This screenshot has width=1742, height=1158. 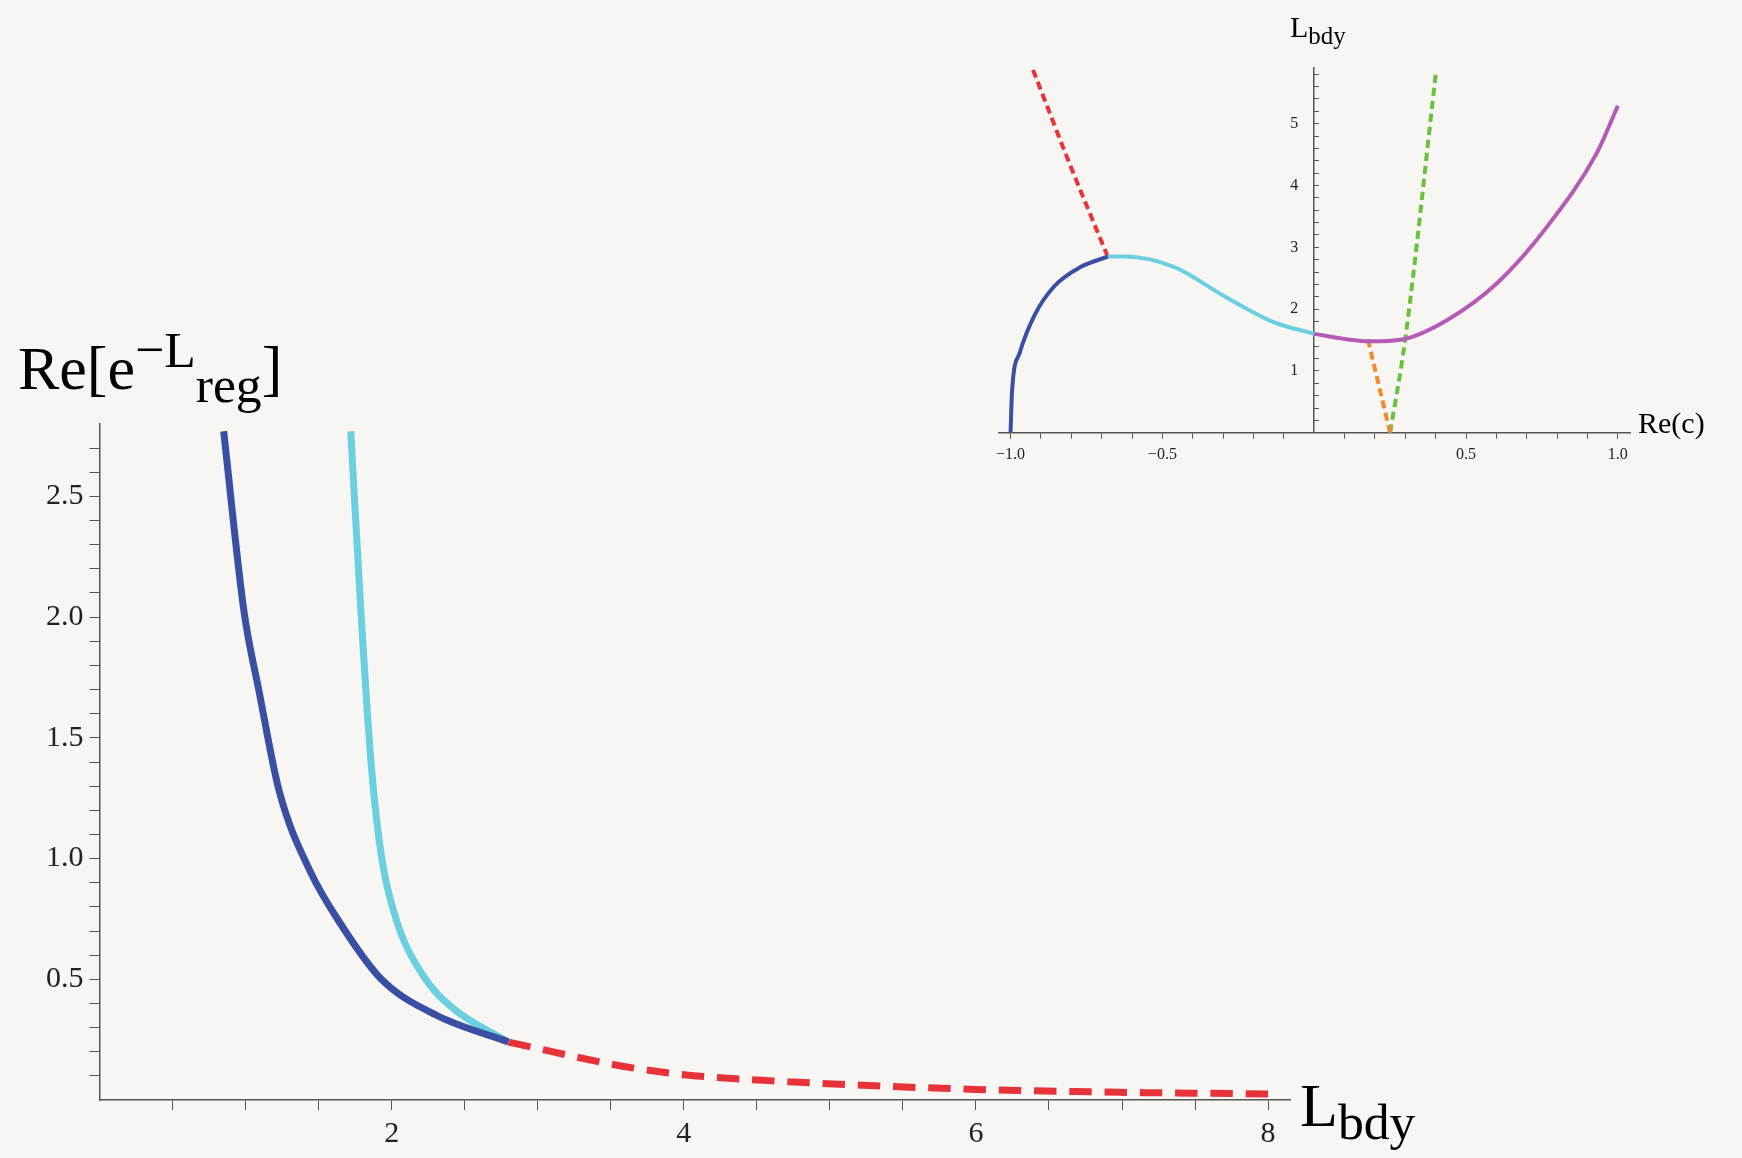 What do you see at coordinates (65, 977) in the screenshot?
I see `y-tick-label: 0.5` at bounding box center [65, 977].